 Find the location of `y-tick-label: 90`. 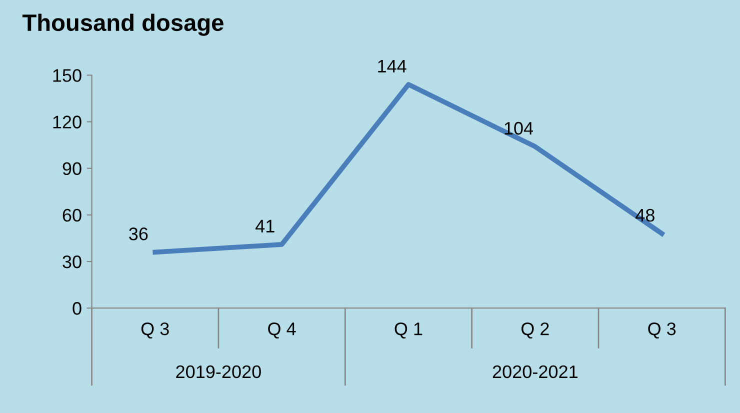

y-tick-label: 90 is located at coordinates (72, 169).